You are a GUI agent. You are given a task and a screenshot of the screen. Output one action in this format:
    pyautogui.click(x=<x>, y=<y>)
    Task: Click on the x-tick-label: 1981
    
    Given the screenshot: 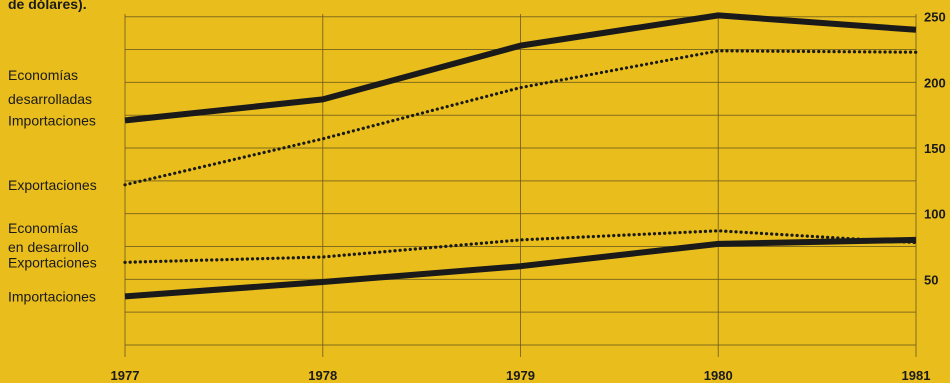 What is the action you would take?
    pyautogui.click(x=916, y=375)
    